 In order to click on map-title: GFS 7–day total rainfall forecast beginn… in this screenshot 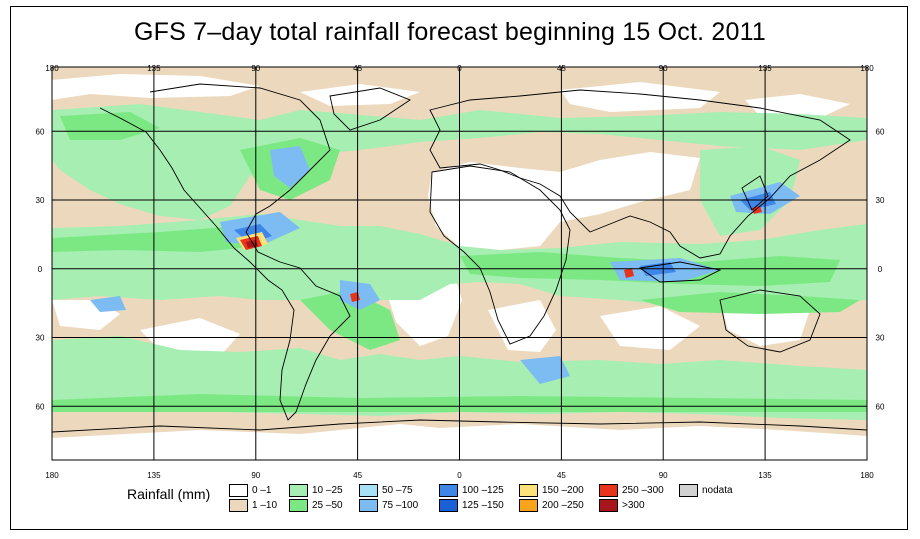, I will do `click(450, 32)`.